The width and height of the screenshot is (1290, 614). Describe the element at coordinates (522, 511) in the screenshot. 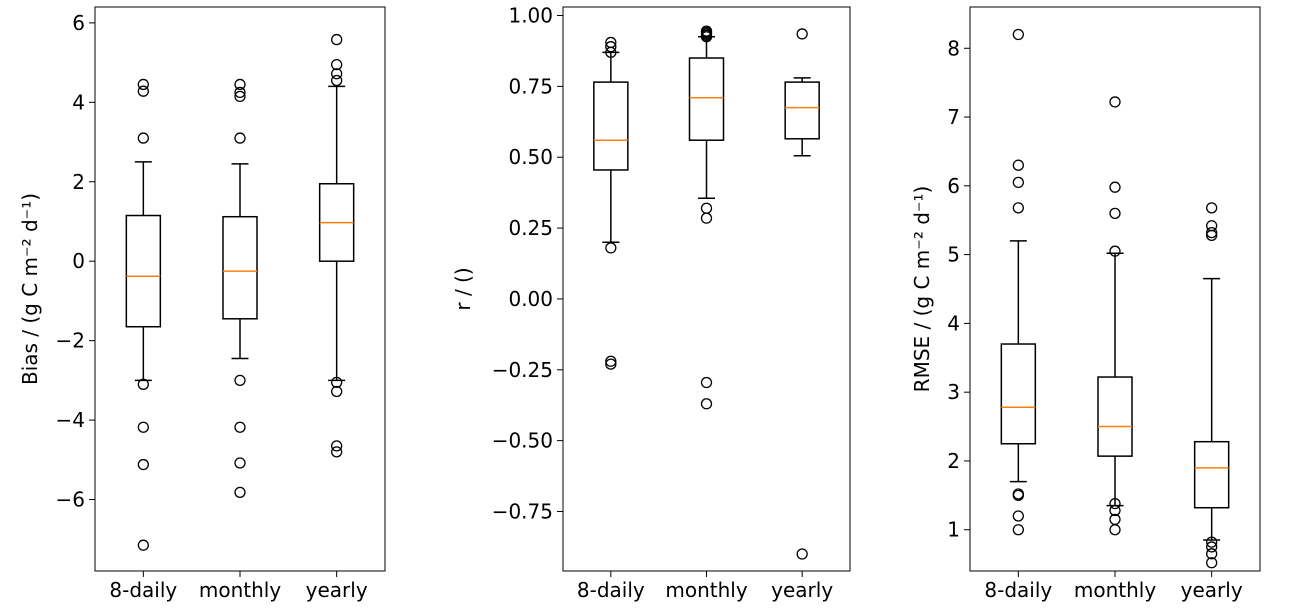

I see `y-tick-label: −0.75` at that location.